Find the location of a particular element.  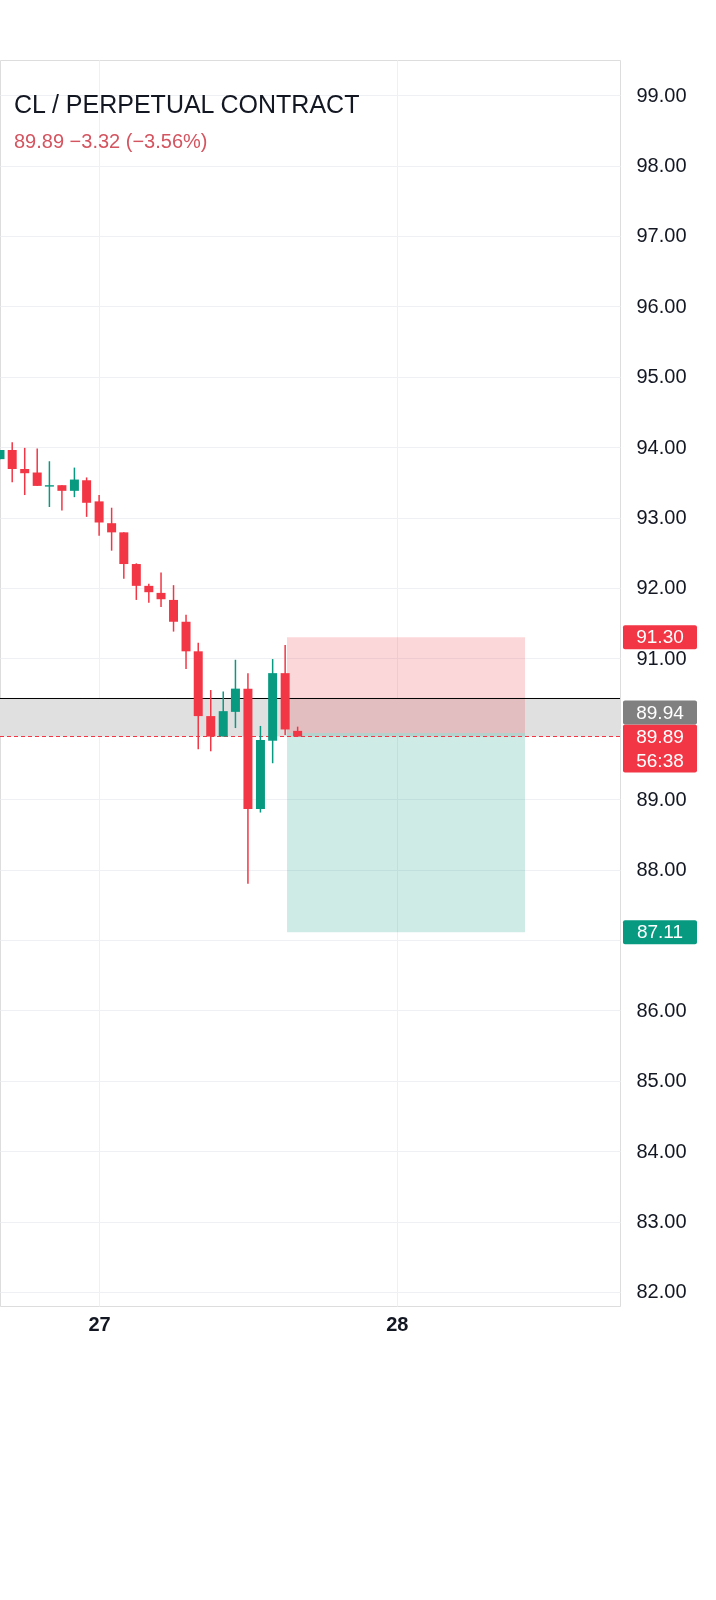

y-tick-label: 89.00 is located at coordinates (661, 798).